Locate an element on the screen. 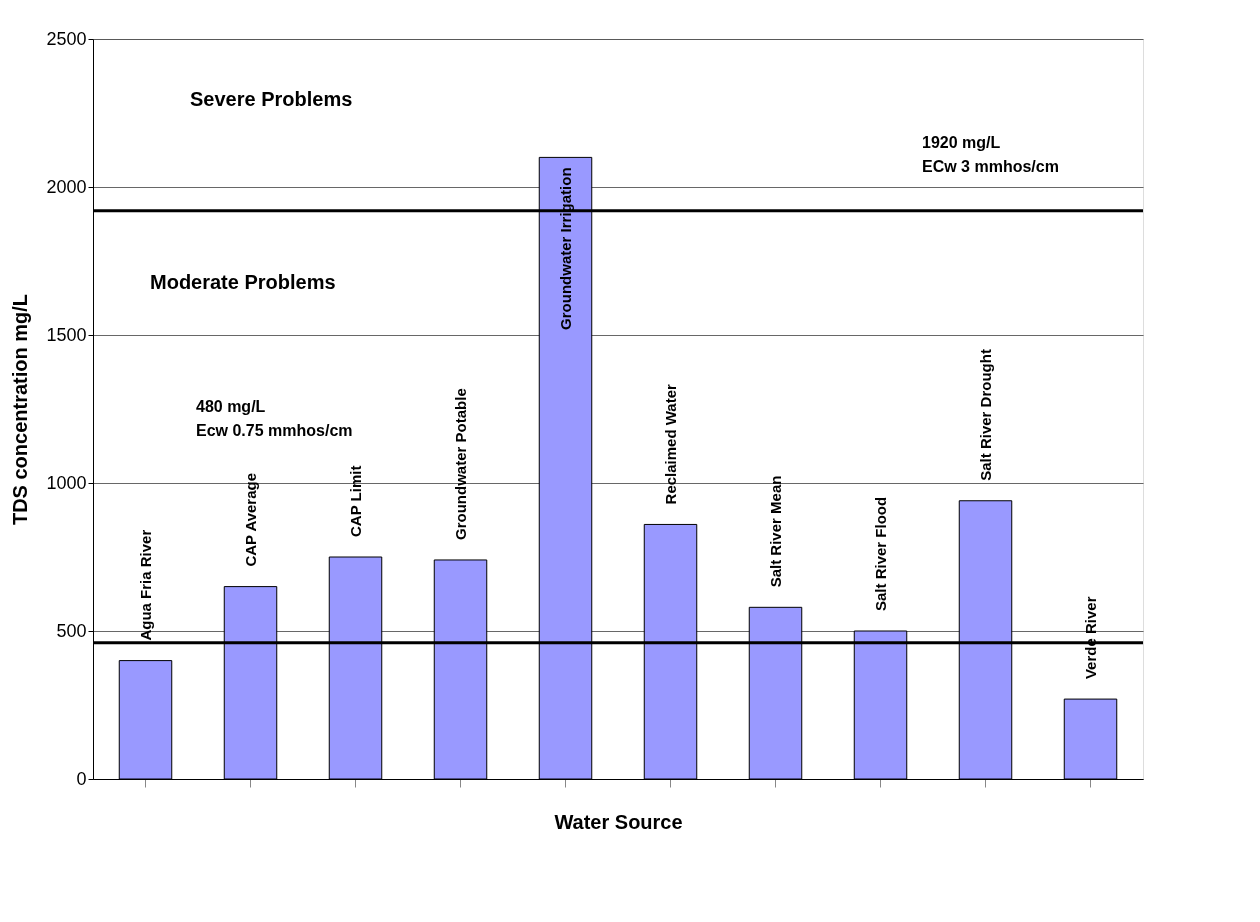  x-tick-label: CAP Average is located at coordinates (250, 519).